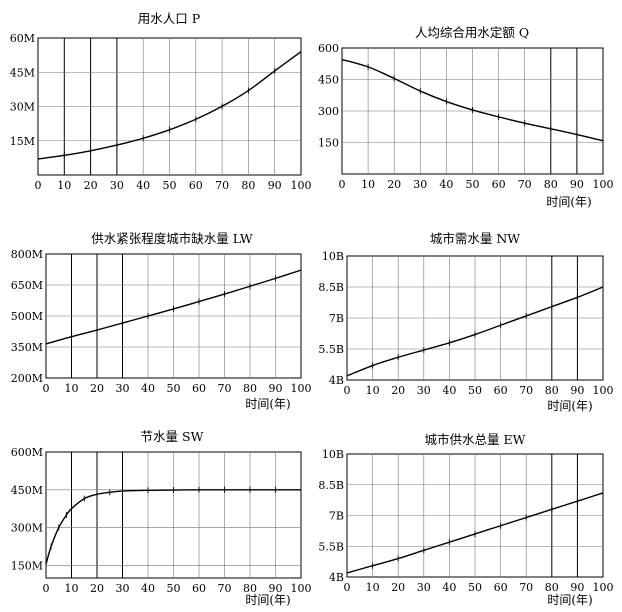 This screenshot has width=622, height=612. What do you see at coordinates (174, 588) in the screenshot?
I see `chart-savings-xtick-5: 50` at bounding box center [174, 588].